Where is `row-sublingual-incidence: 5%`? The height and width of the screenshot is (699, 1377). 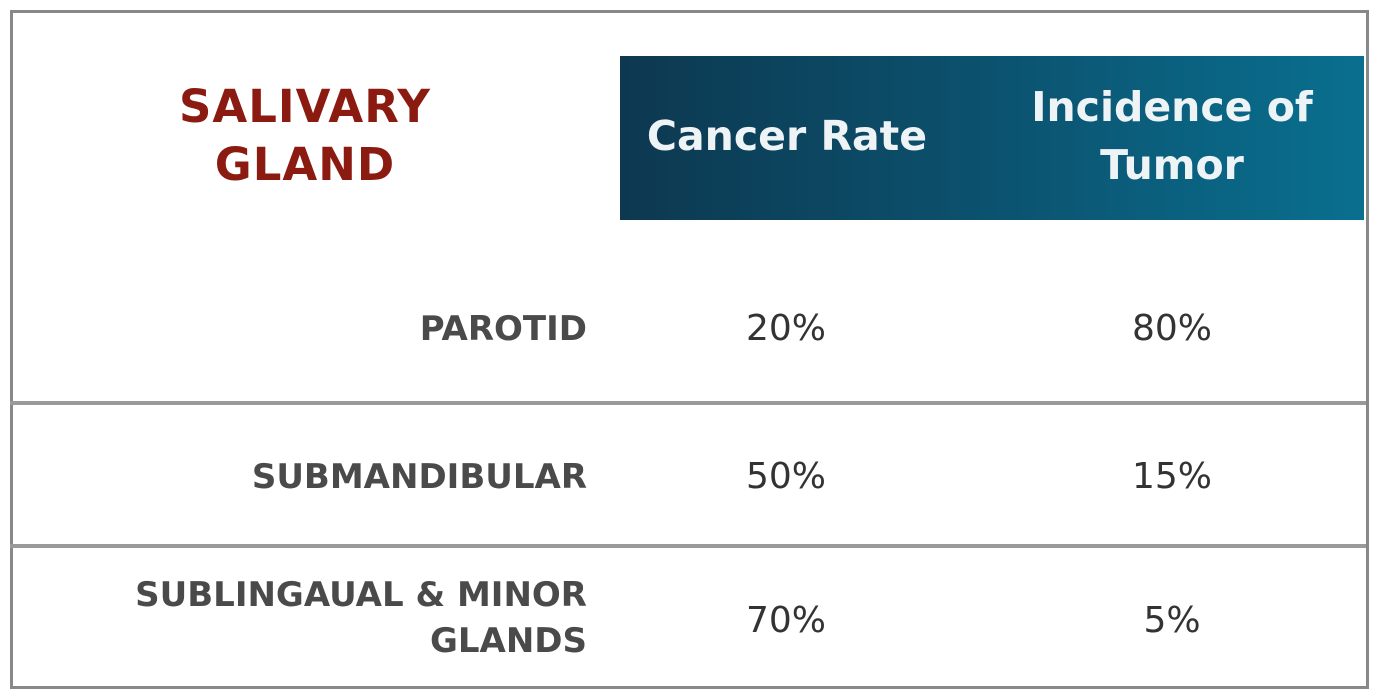
row-sublingual-incidence: 5% is located at coordinates (1172, 620).